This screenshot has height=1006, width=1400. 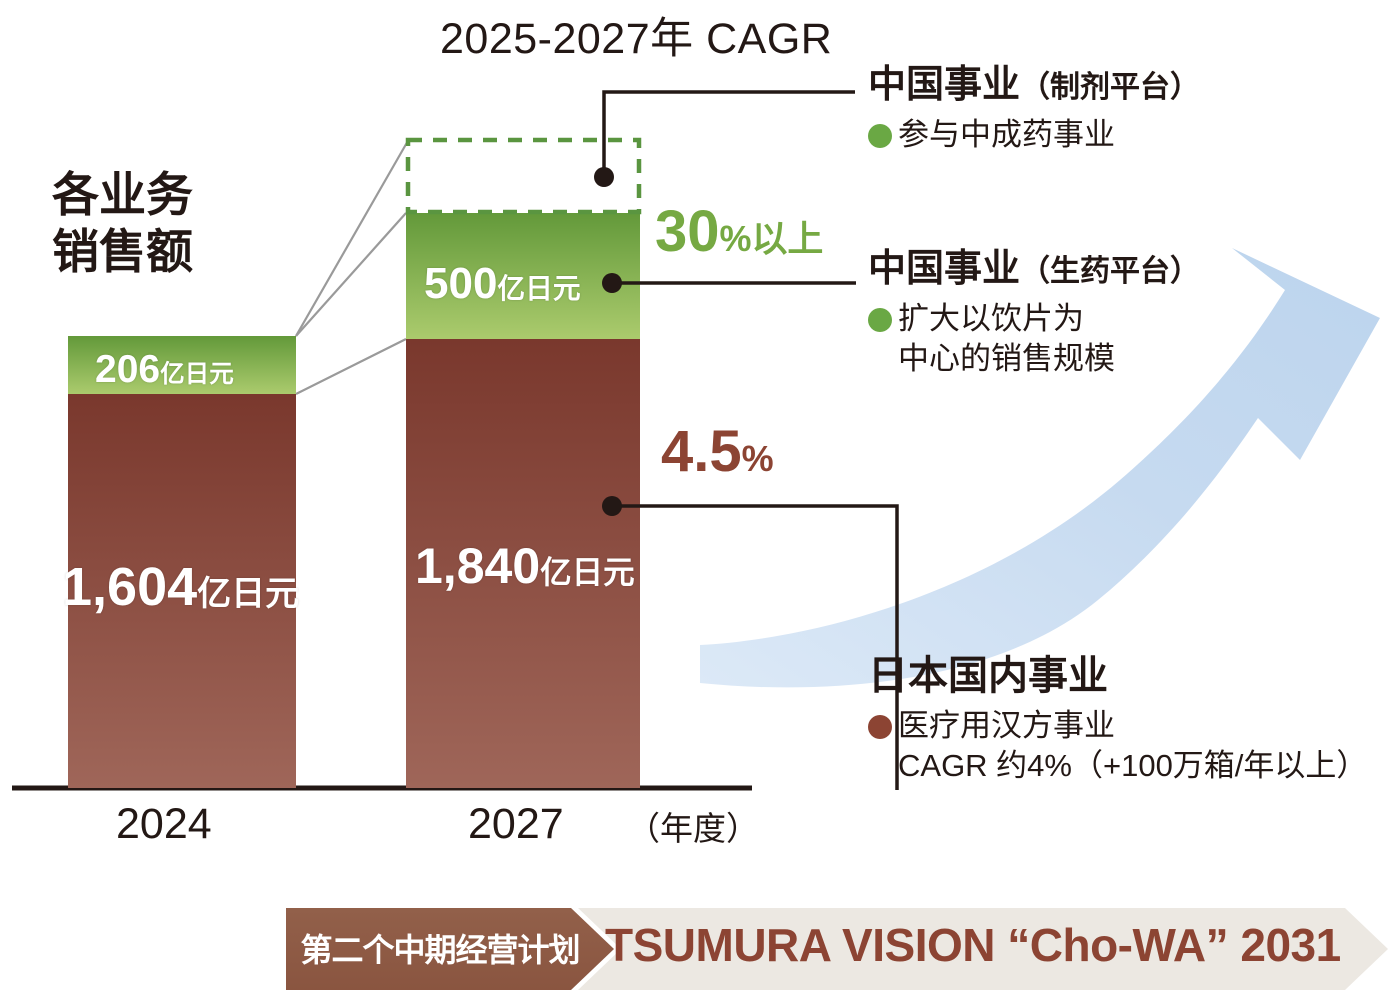 What do you see at coordinates (197, 374) in the screenshot?
I see `bar-label-2024-china-unit: 亿日元` at bounding box center [197, 374].